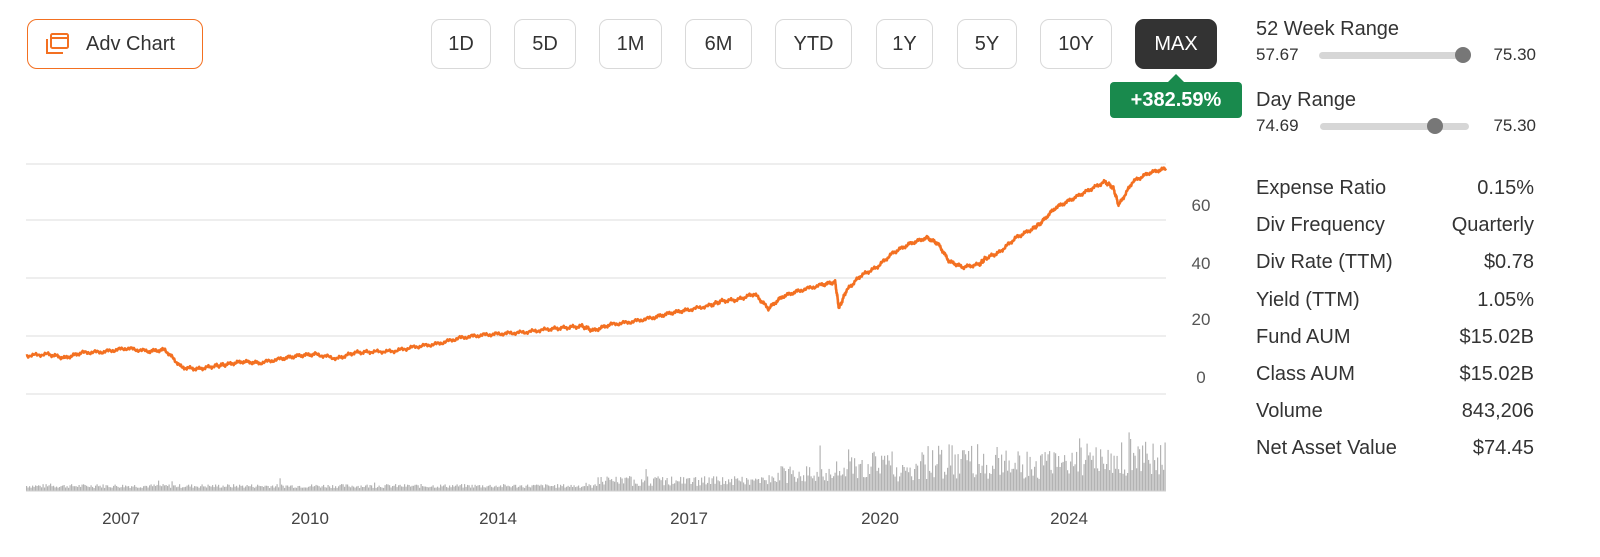  Describe the element at coordinates (1324, 262) in the screenshot. I see `stat-label: Div Rate (TTM)` at that location.